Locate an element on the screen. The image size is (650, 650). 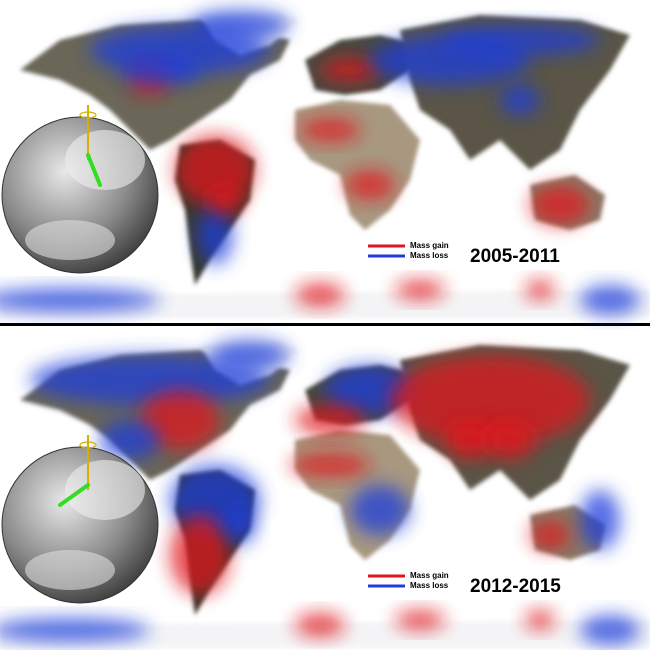
period-label: 2012-2015 is located at coordinates (515, 586).